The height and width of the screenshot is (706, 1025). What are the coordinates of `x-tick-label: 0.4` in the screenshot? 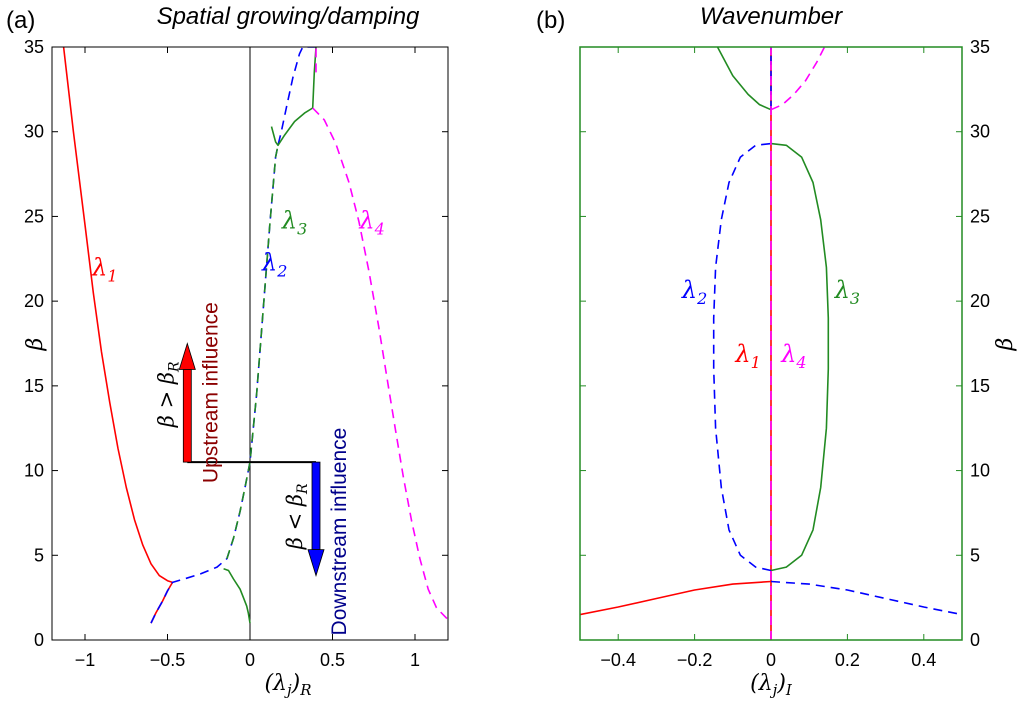 It's located at (923, 660).